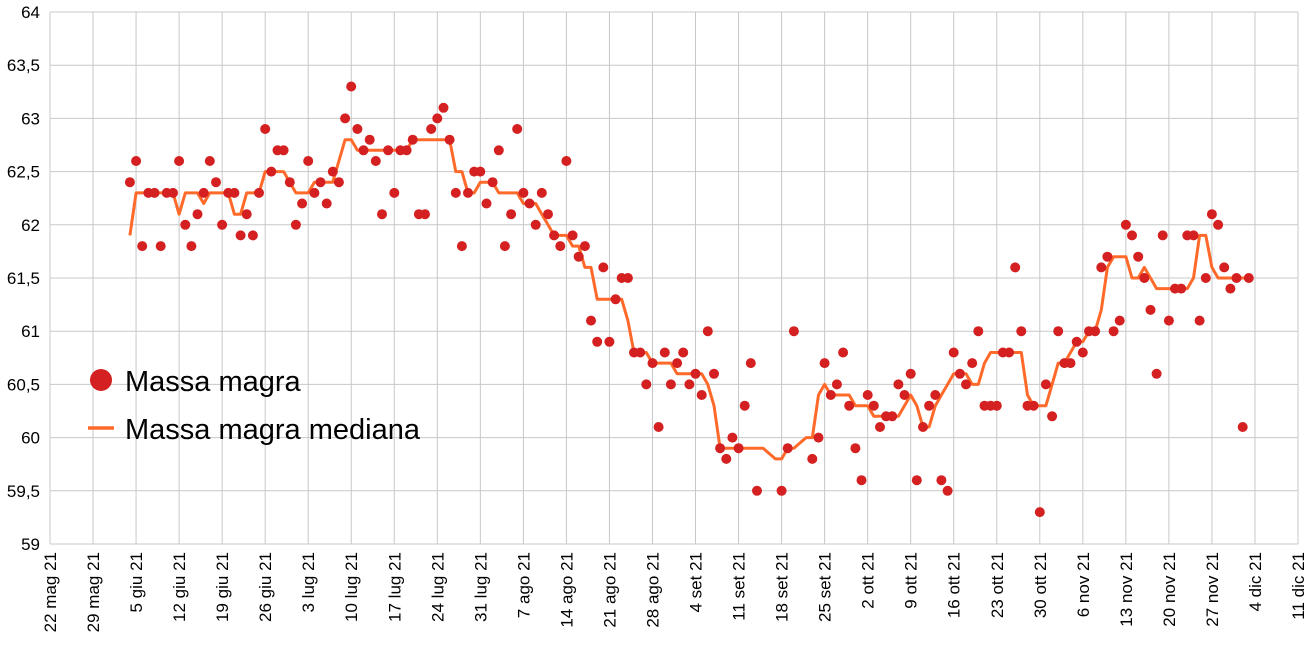  I want to click on x-tick-label: 28 ago 21, so click(652, 590).